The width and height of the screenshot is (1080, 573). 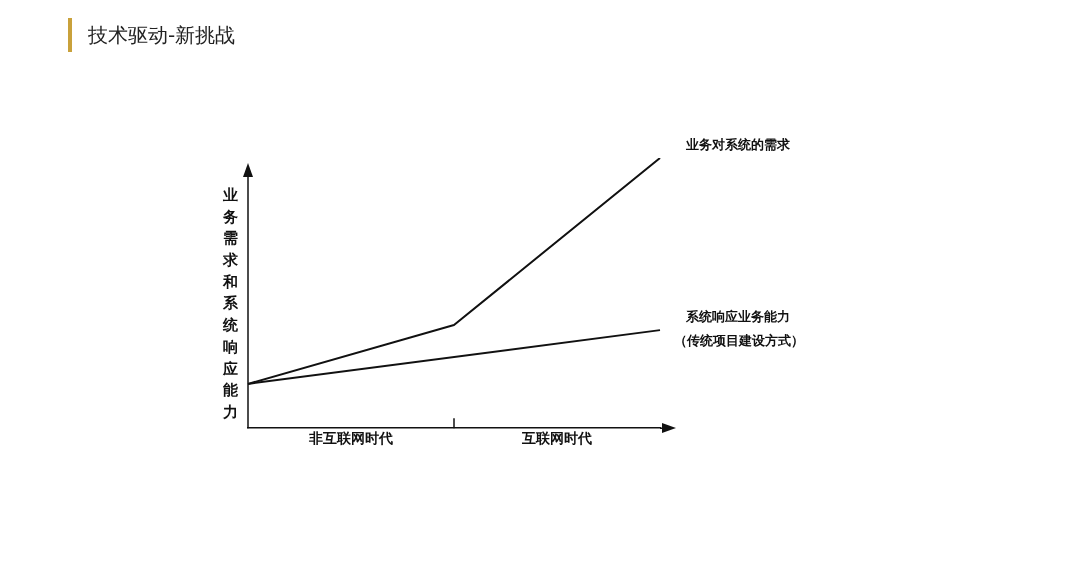 I want to click on x-tick-label: 非互联网时代, so click(x=350, y=438).